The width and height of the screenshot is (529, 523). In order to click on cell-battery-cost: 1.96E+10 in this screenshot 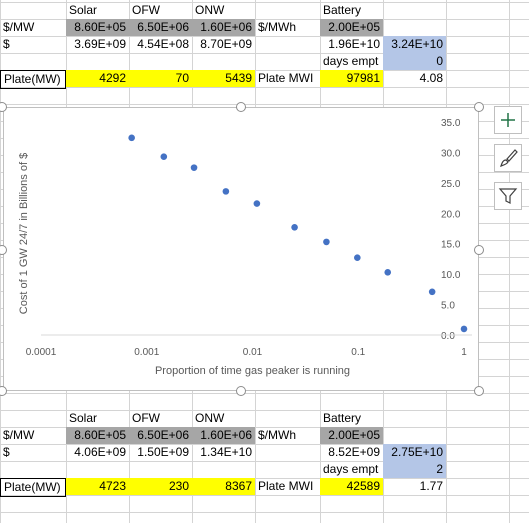, I will do `click(354, 44)`.